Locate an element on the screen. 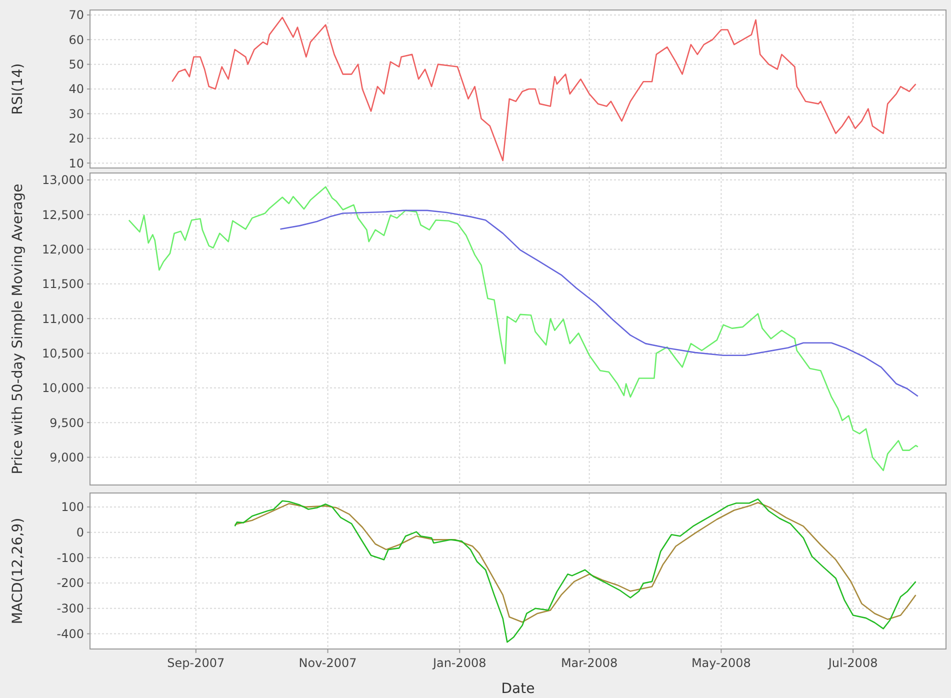 Image resolution: width=951 pixels, height=698 pixels. x-tick-label: May-2008 is located at coordinates (721, 663).